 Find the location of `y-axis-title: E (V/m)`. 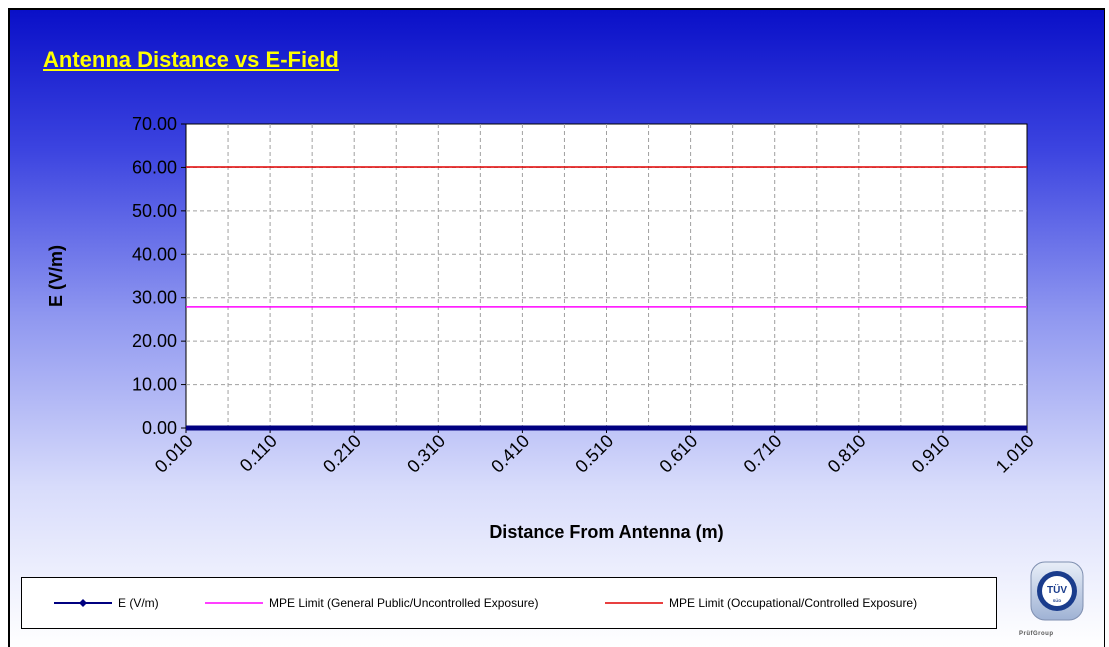

y-axis-title: E (V/m) is located at coordinates (56, 276).